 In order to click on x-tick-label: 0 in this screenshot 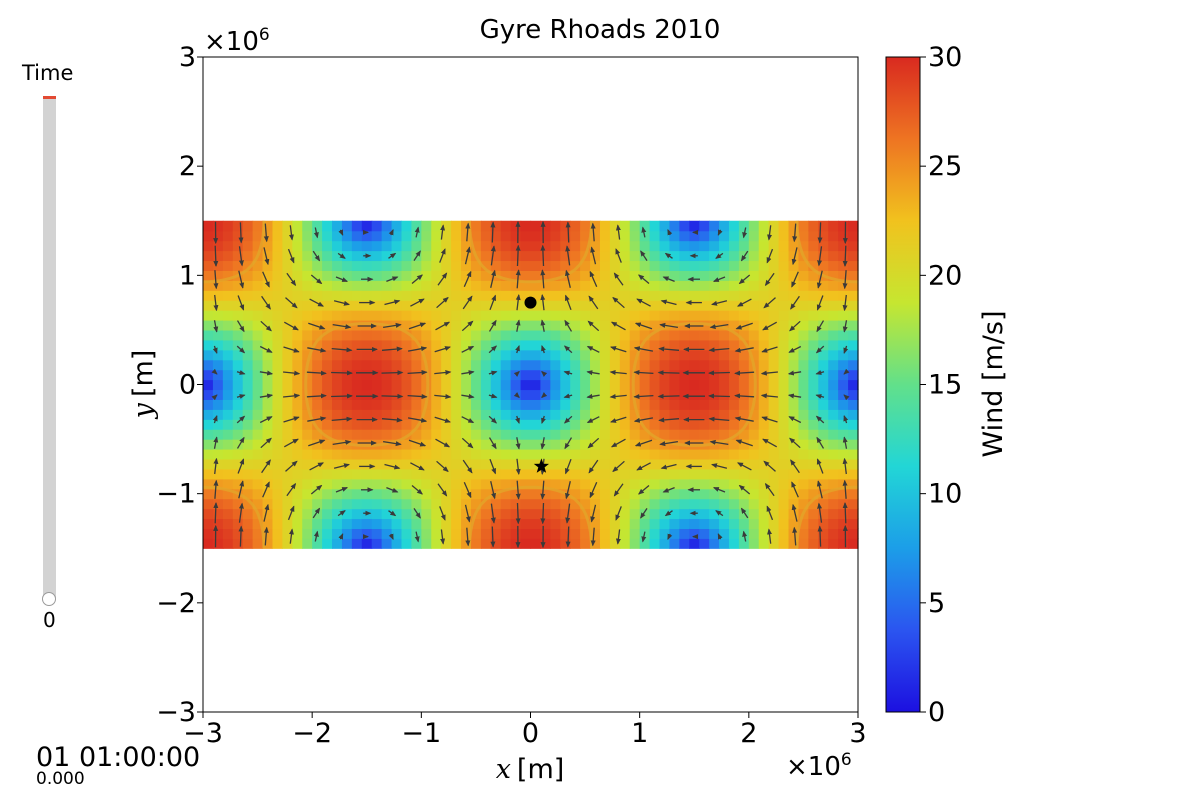, I will do `click(530, 733)`.